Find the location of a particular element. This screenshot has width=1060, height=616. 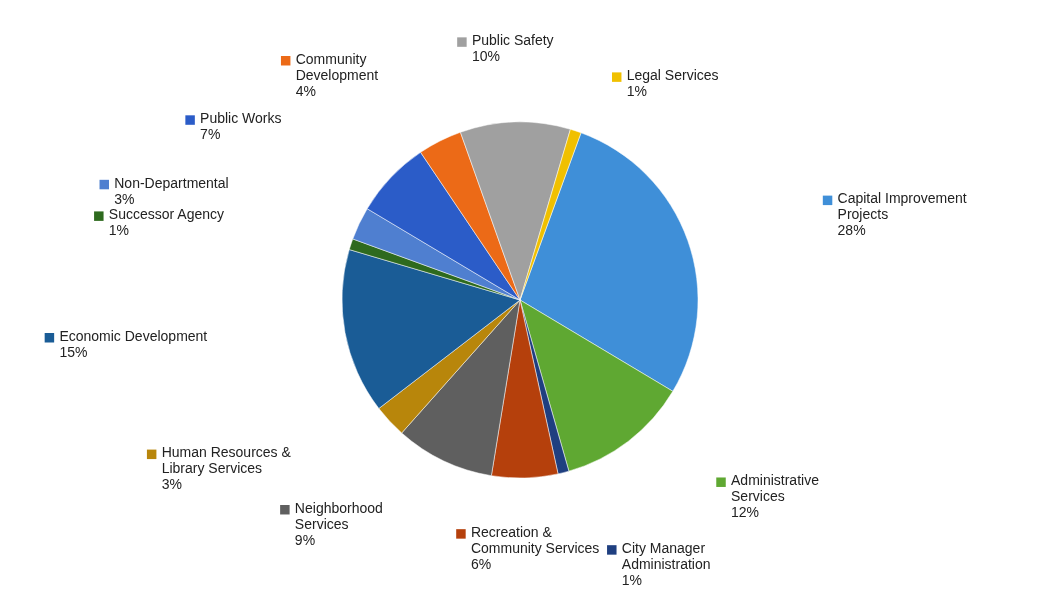

legend-label: Non-Departmental is located at coordinates (171, 182).